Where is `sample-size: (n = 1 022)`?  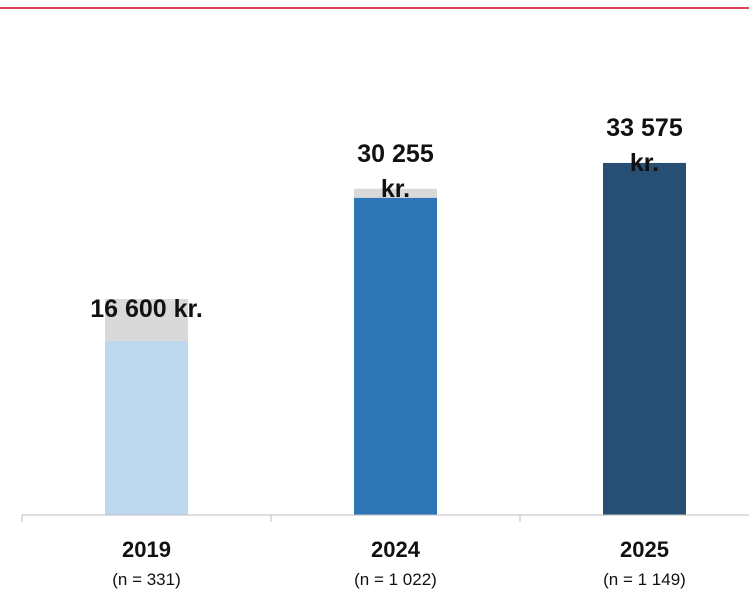
sample-size: (n = 1 022) is located at coordinates (395, 579).